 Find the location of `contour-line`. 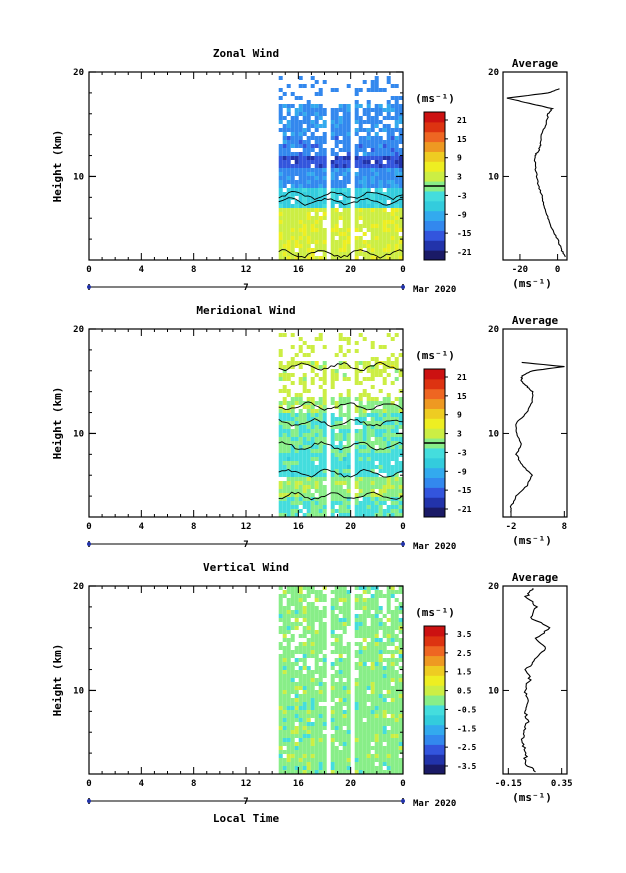

contour-line is located at coordinates (341, 496).